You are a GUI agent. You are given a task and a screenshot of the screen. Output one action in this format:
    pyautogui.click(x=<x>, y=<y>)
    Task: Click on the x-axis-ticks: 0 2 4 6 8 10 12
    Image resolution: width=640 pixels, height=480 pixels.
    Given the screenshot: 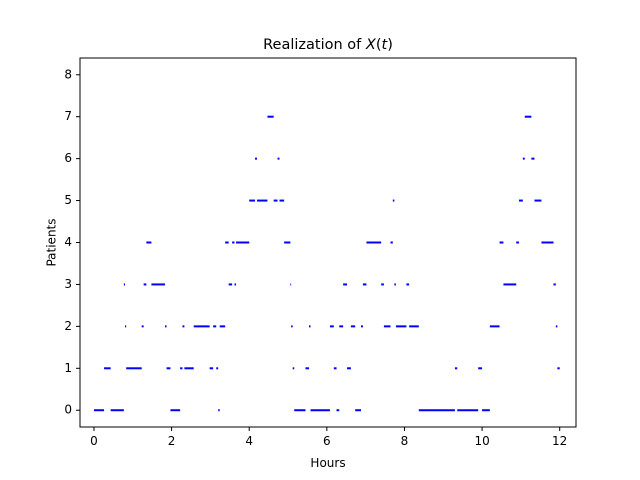 What is the action you would take?
    pyautogui.click(x=328, y=437)
    